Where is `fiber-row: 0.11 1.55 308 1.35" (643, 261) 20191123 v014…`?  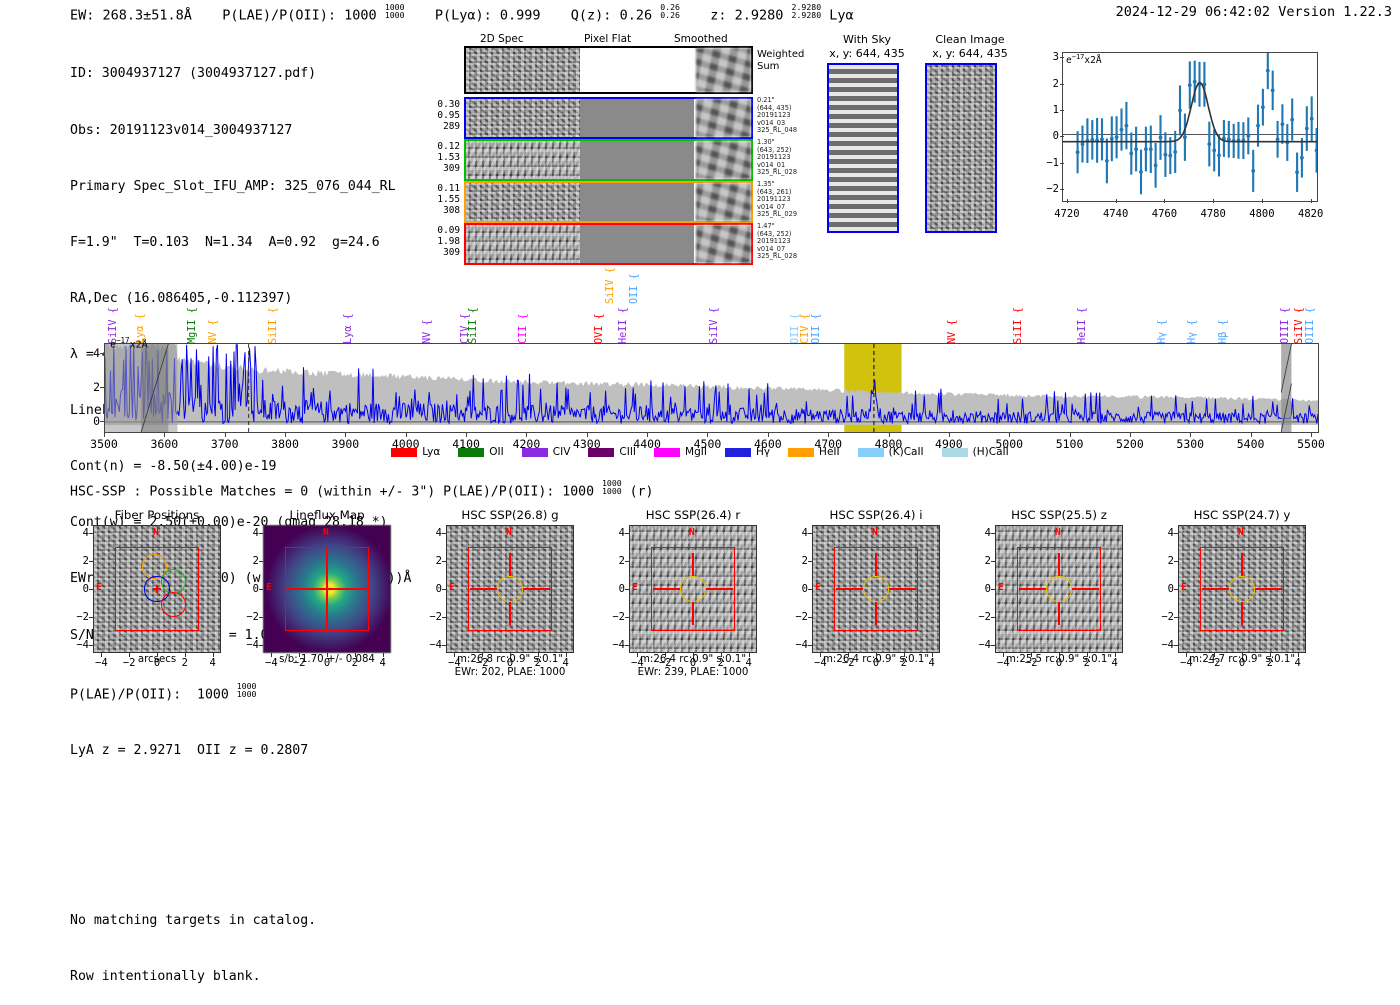 fiber-row: 0.11 1.55 308 1.35" (643, 261) 20191123 v014… is located at coordinates (624, 201).